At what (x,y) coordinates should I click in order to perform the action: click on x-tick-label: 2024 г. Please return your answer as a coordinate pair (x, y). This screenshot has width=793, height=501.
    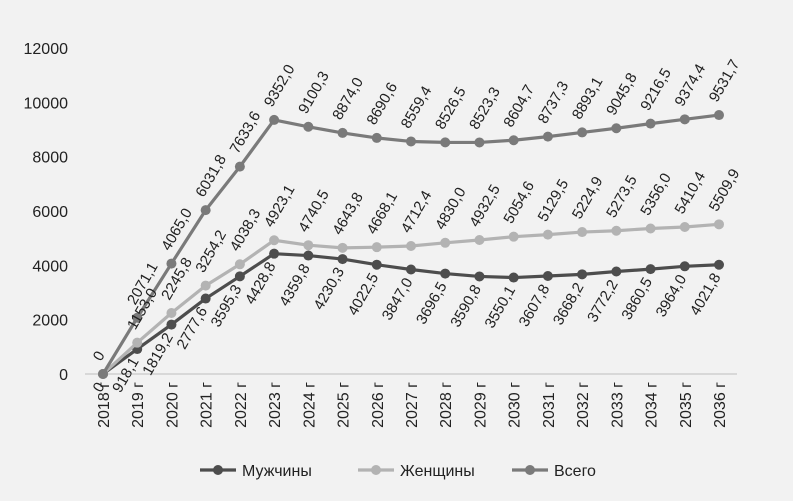
    Looking at the image, I should click on (309, 405).